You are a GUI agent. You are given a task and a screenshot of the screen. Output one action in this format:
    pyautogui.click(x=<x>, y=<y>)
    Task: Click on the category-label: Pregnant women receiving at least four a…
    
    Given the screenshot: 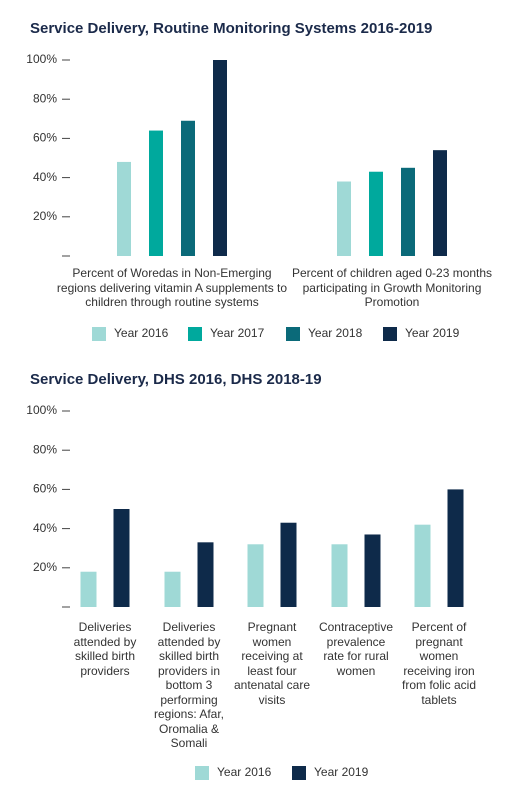 What is the action you would take?
    pyautogui.click(x=272, y=663)
    